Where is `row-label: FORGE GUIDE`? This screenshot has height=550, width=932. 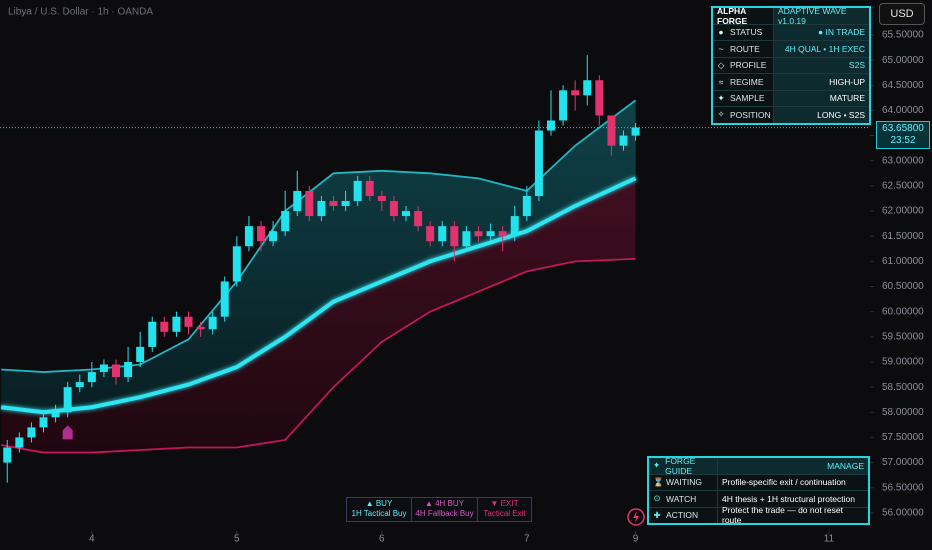
row-label: FORGE GUIDE is located at coordinates (680, 465).